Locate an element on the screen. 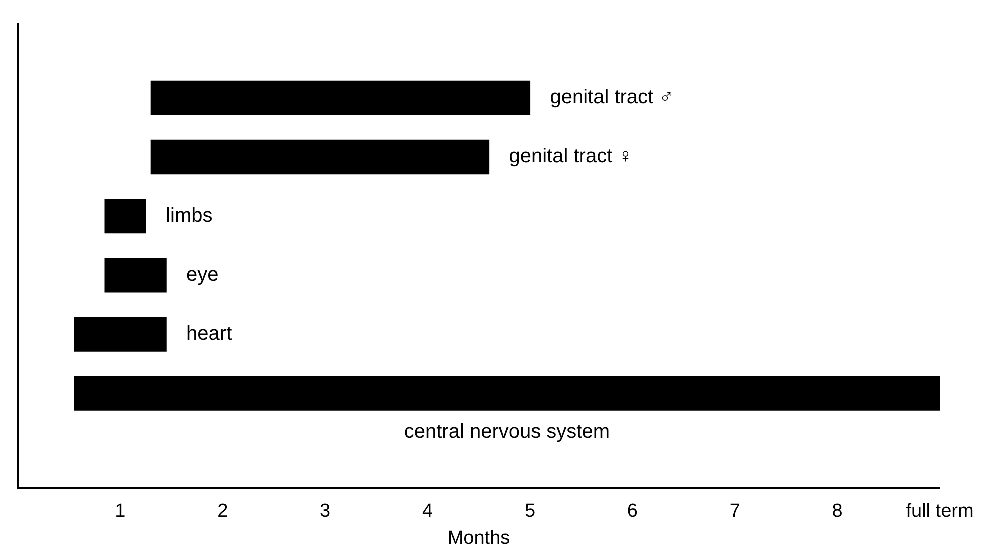 The height and width of the screenshot is (554, 984). y-tick-label: heart is located at coordinates (209, 334).